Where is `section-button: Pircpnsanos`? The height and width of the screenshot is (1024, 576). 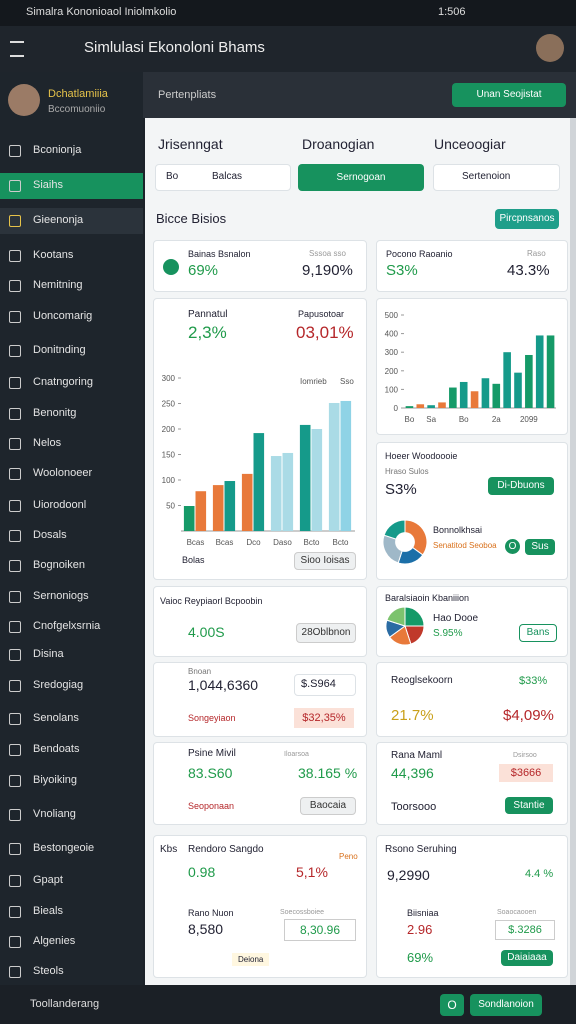
section-button: Pircpnsanos is located at coordinates (527, 219).